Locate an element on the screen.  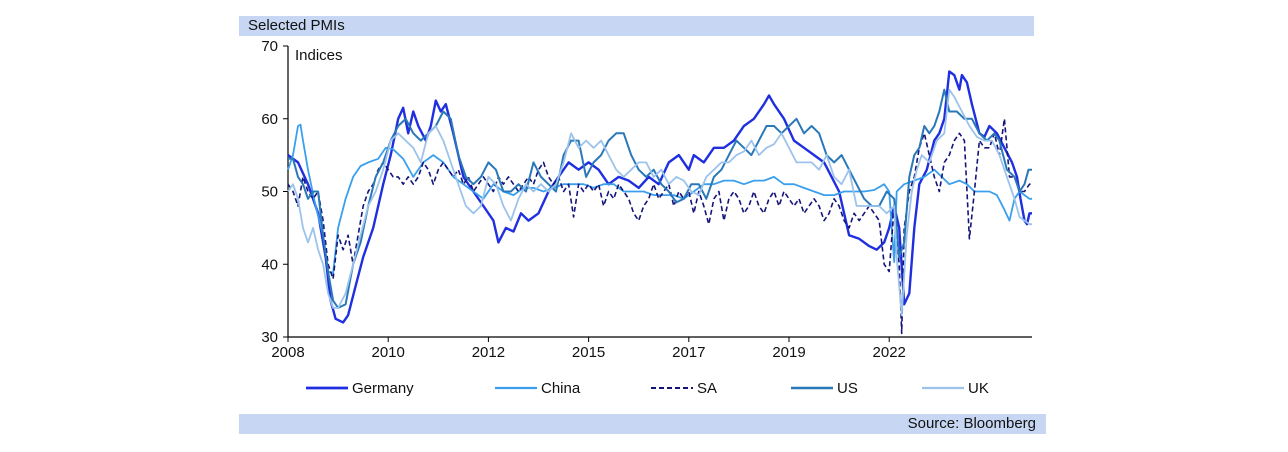
chart-title-bar: Selected PMIs is located at coordinates (636, 26).